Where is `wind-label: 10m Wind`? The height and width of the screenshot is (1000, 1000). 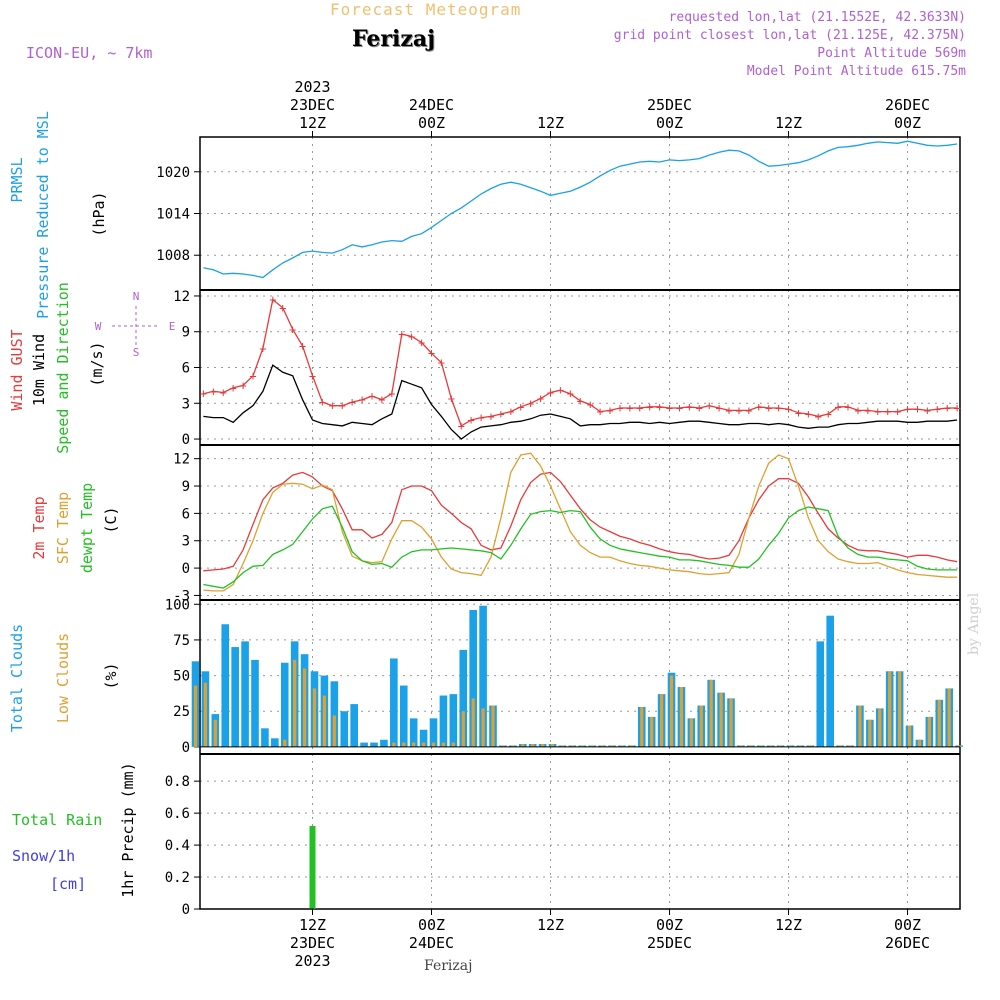 wind-label: 10m Wind is located at coordinates (39, 370).